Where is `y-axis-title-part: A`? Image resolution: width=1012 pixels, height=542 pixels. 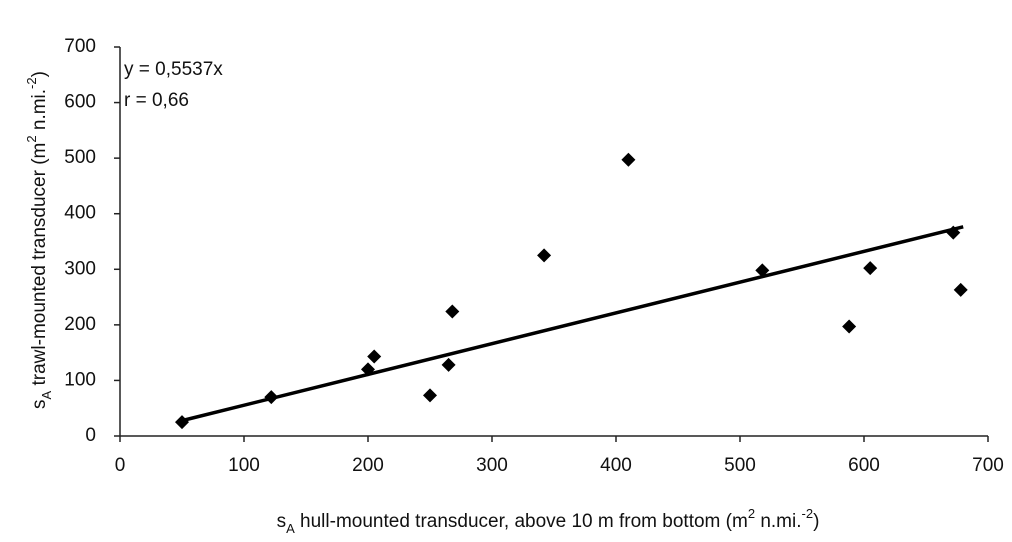
y-axis-title-part: A is located at coordinates (46, 394).